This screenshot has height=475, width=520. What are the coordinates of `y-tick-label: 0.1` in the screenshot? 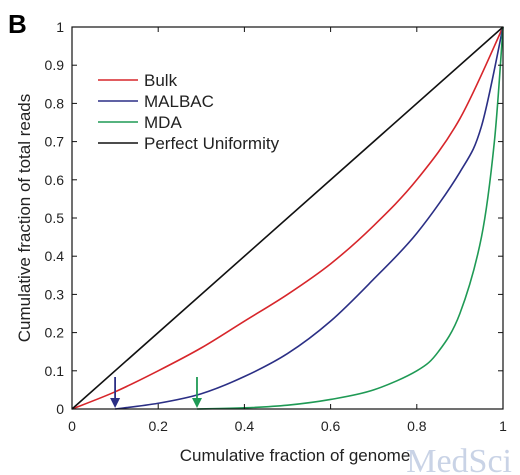 It's located at (55, 371).